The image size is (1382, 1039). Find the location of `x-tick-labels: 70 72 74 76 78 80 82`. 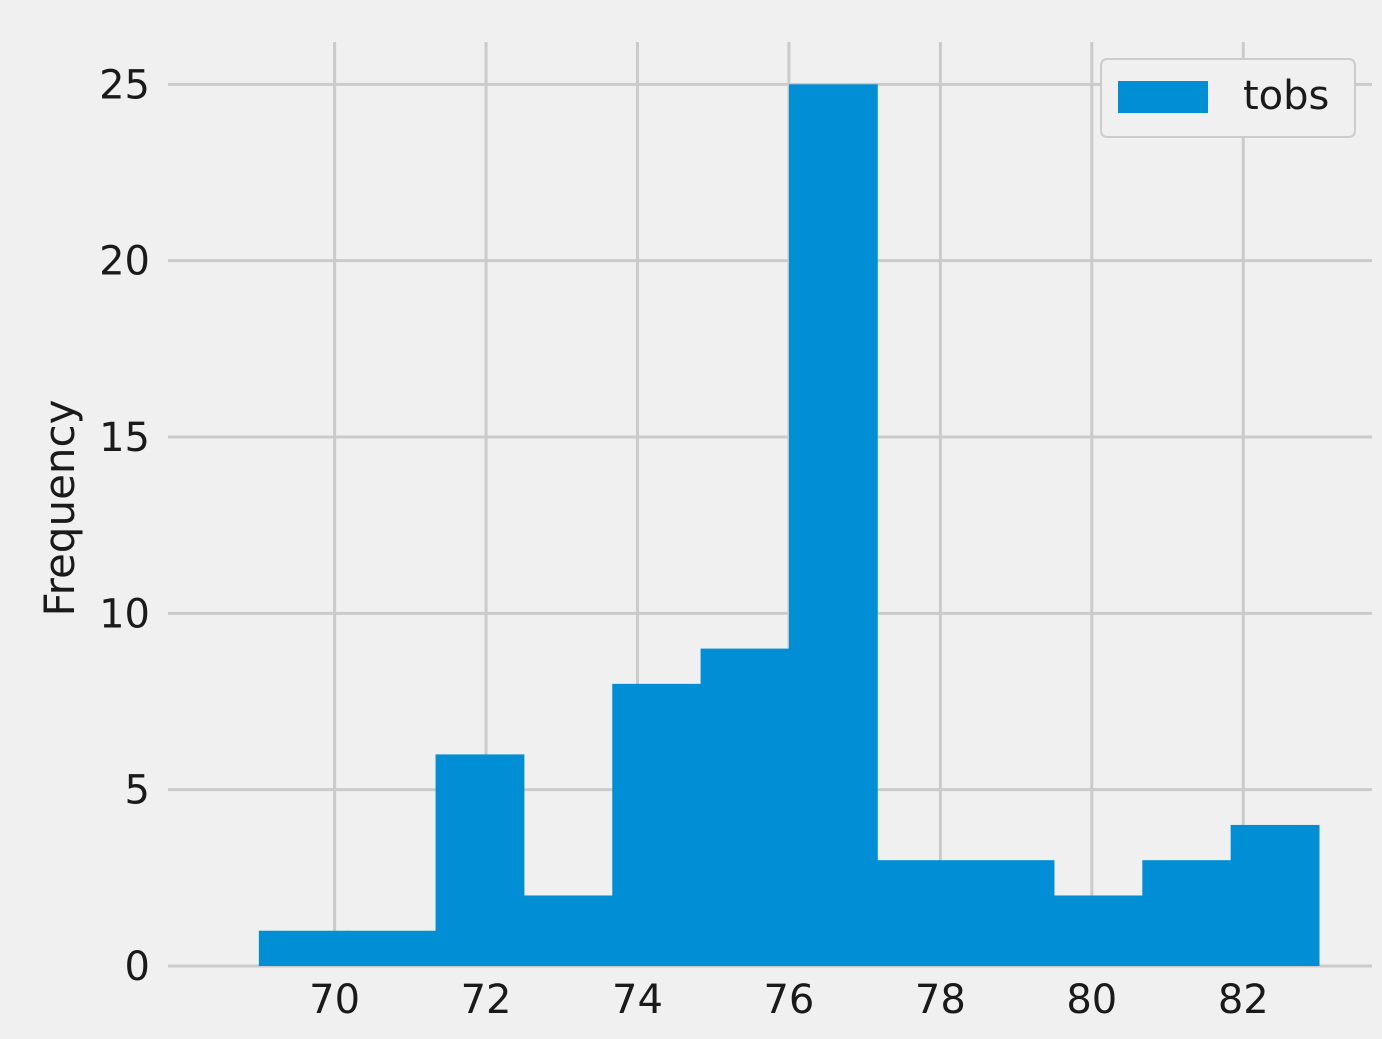

x-tick-labels: 70 72 74 76 78 80 82 is located at coordinates (789, 1000).